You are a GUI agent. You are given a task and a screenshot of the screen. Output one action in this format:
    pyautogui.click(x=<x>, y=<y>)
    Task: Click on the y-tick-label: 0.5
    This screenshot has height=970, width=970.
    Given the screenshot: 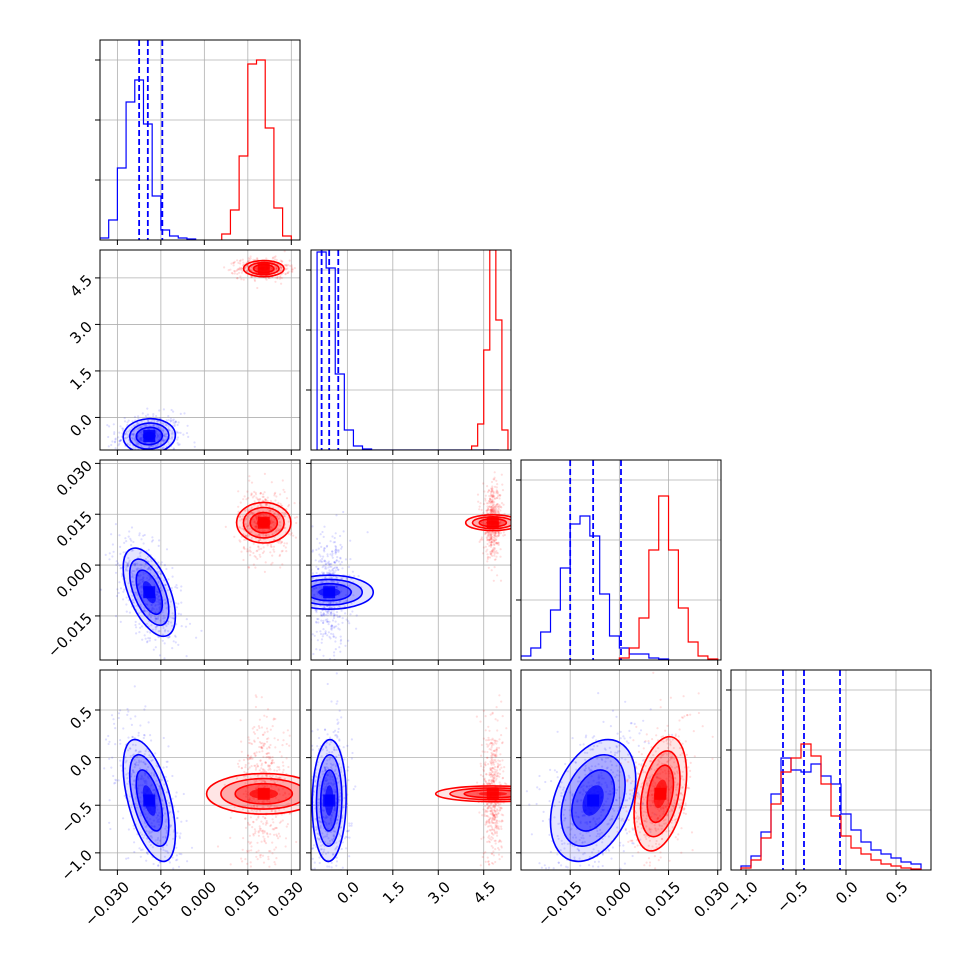 What is the action you would take?
    pyautogui.click(x=81, y=718)
    